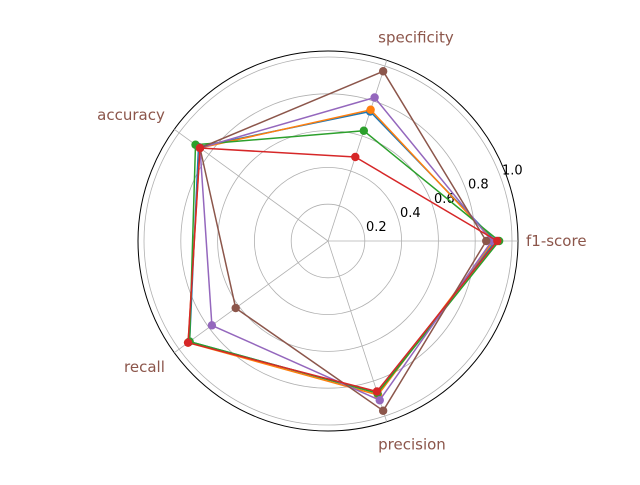 The width and height of the screenshot is (640, 485). I want to click on radial-tick-label: 1.0, so click(512, 171).